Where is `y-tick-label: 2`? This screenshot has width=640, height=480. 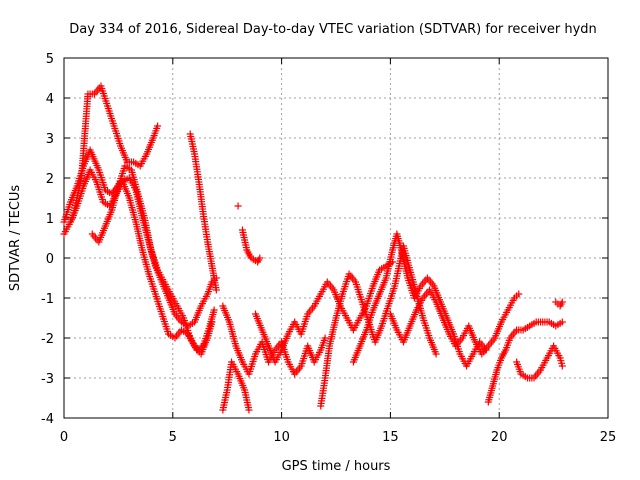 y-tick-label: 2 is located at coordinates (50, 179).